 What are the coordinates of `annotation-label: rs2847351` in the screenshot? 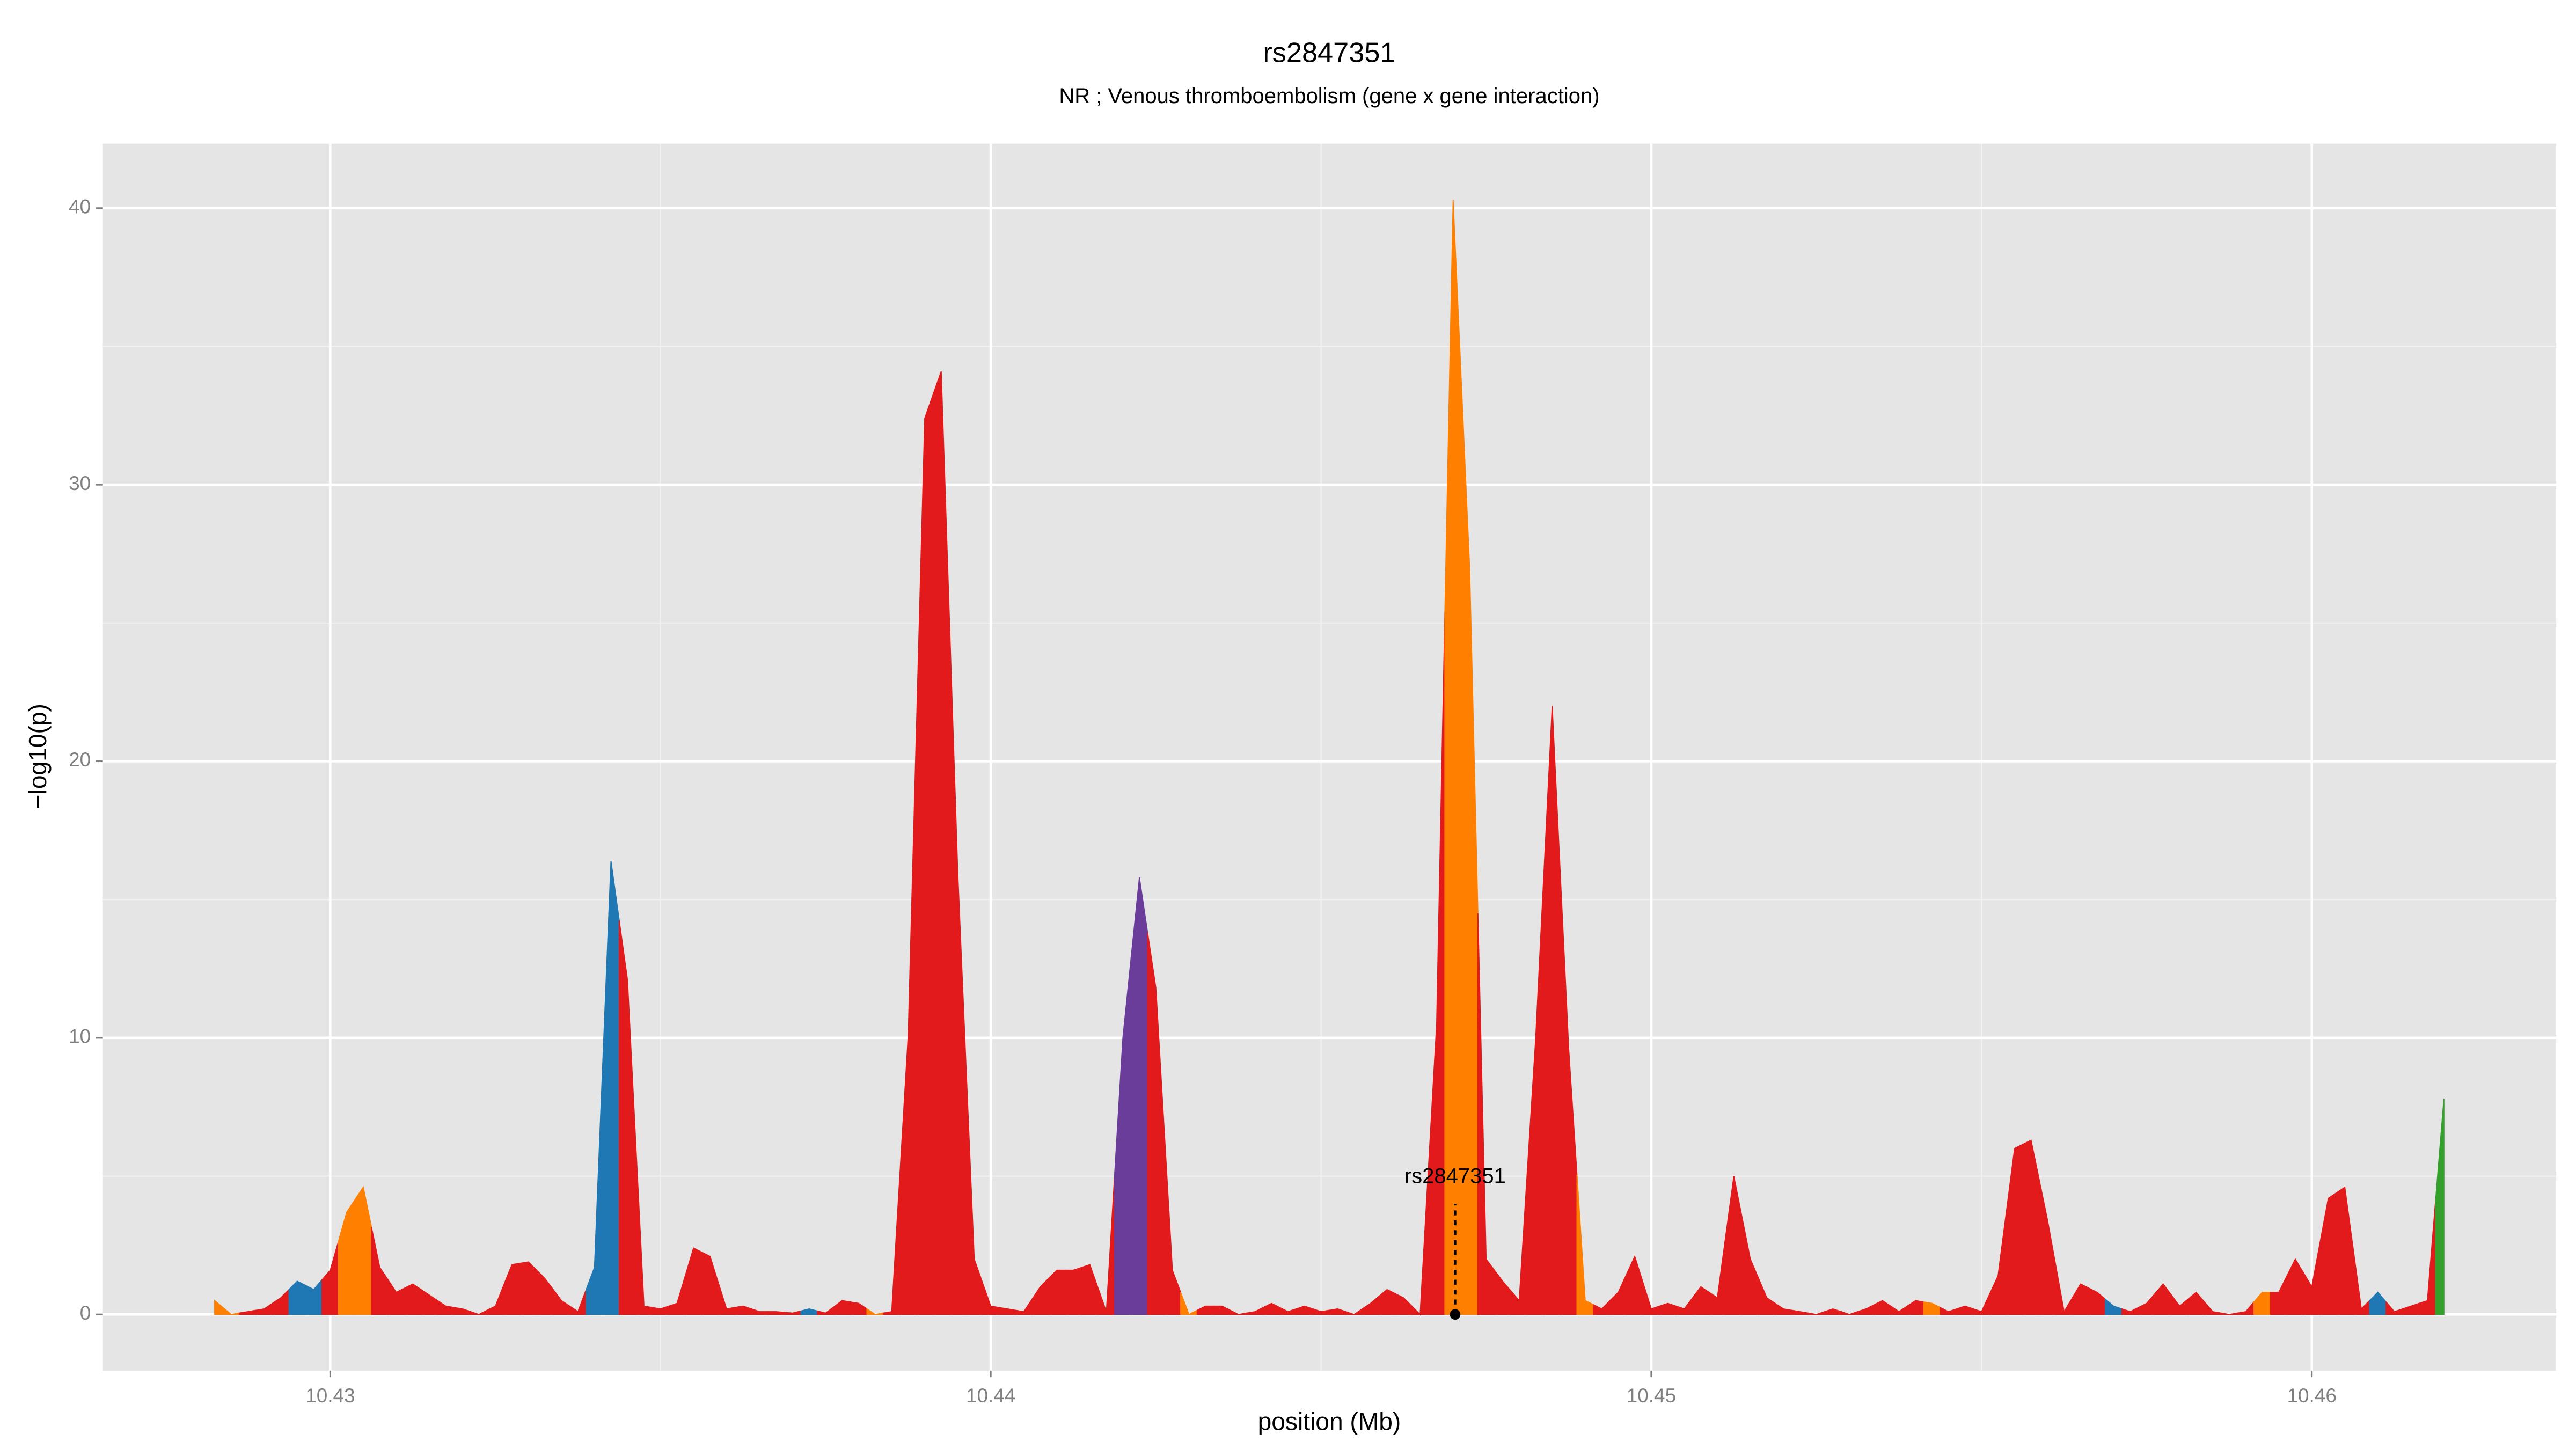 It's located at (1455, 1176).